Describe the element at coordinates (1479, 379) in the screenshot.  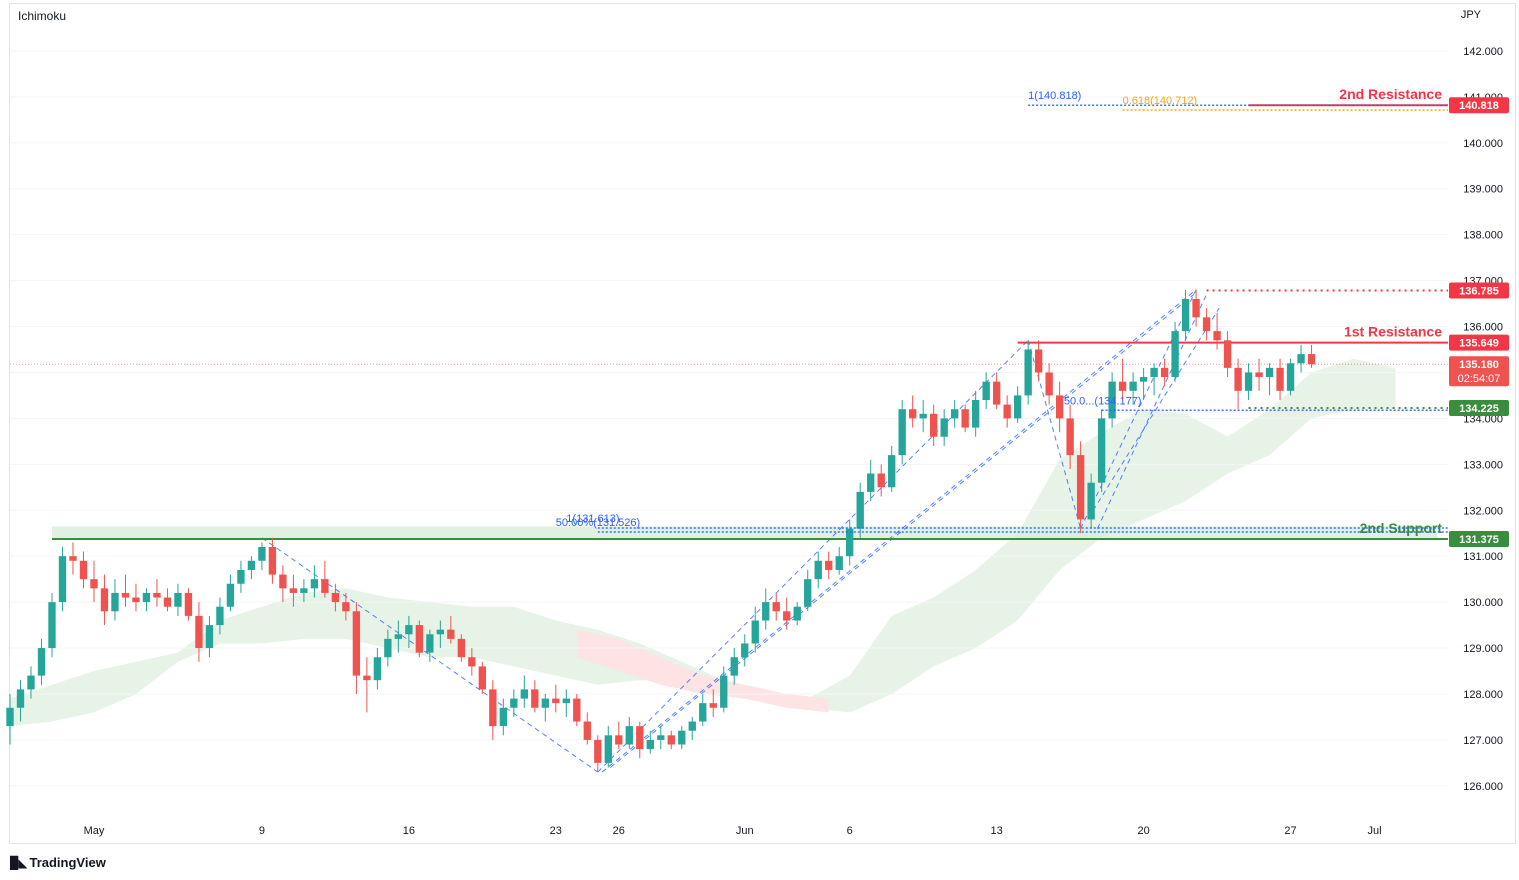
I see `price-countdown: 02:54:07` at that location.